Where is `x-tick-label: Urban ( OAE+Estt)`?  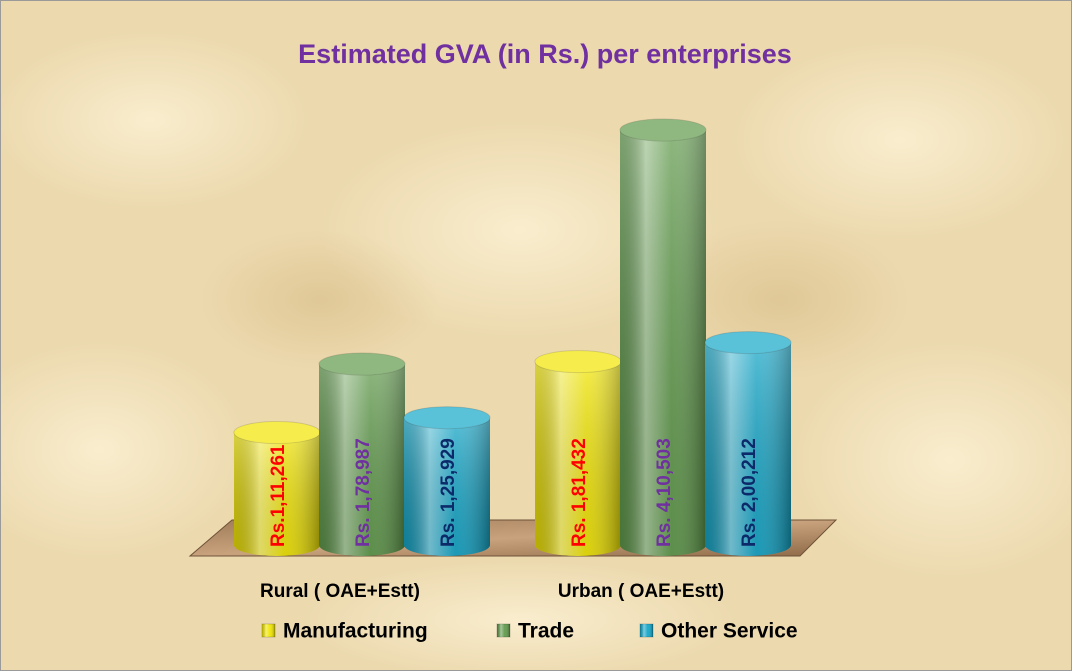 x-tick-label: Urban ( OAE+Estt) is located at coordinates (641, 591).